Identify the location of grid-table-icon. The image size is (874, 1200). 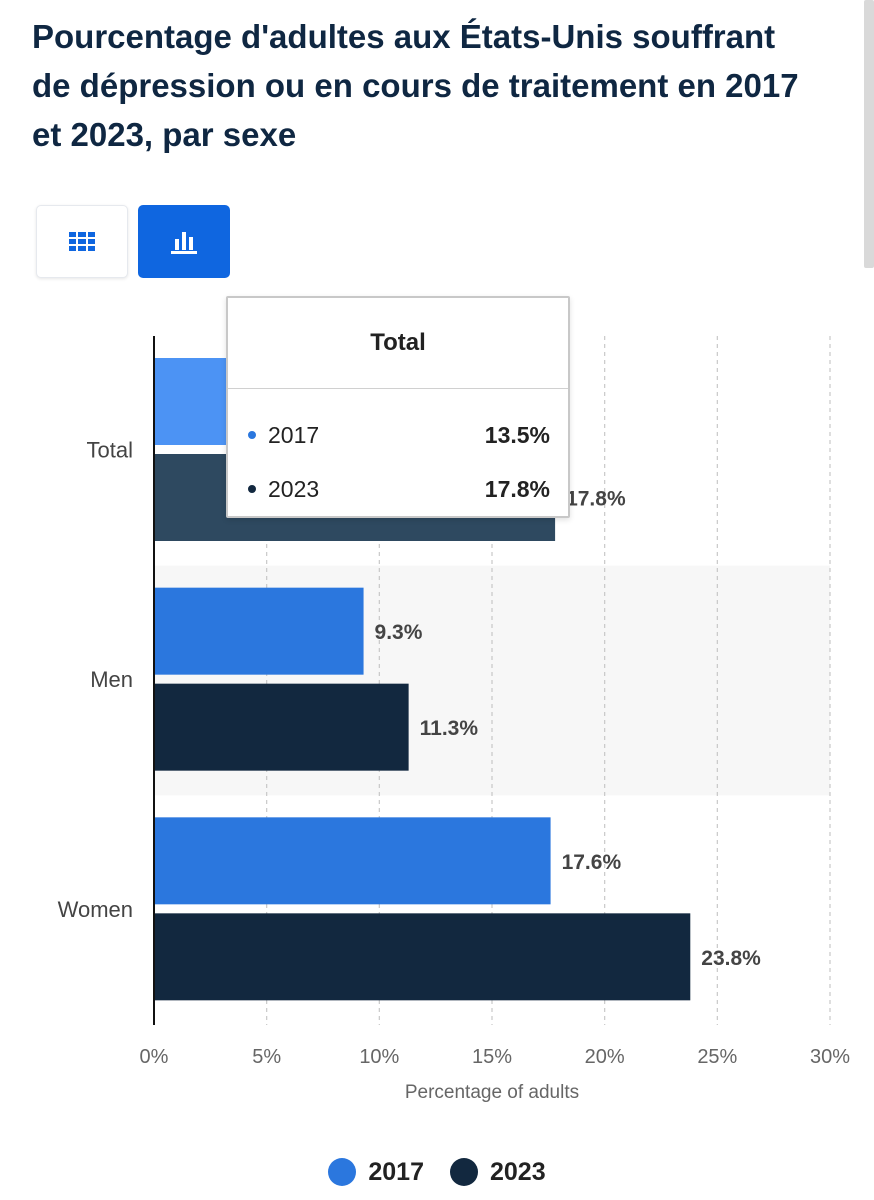
(82, 241).